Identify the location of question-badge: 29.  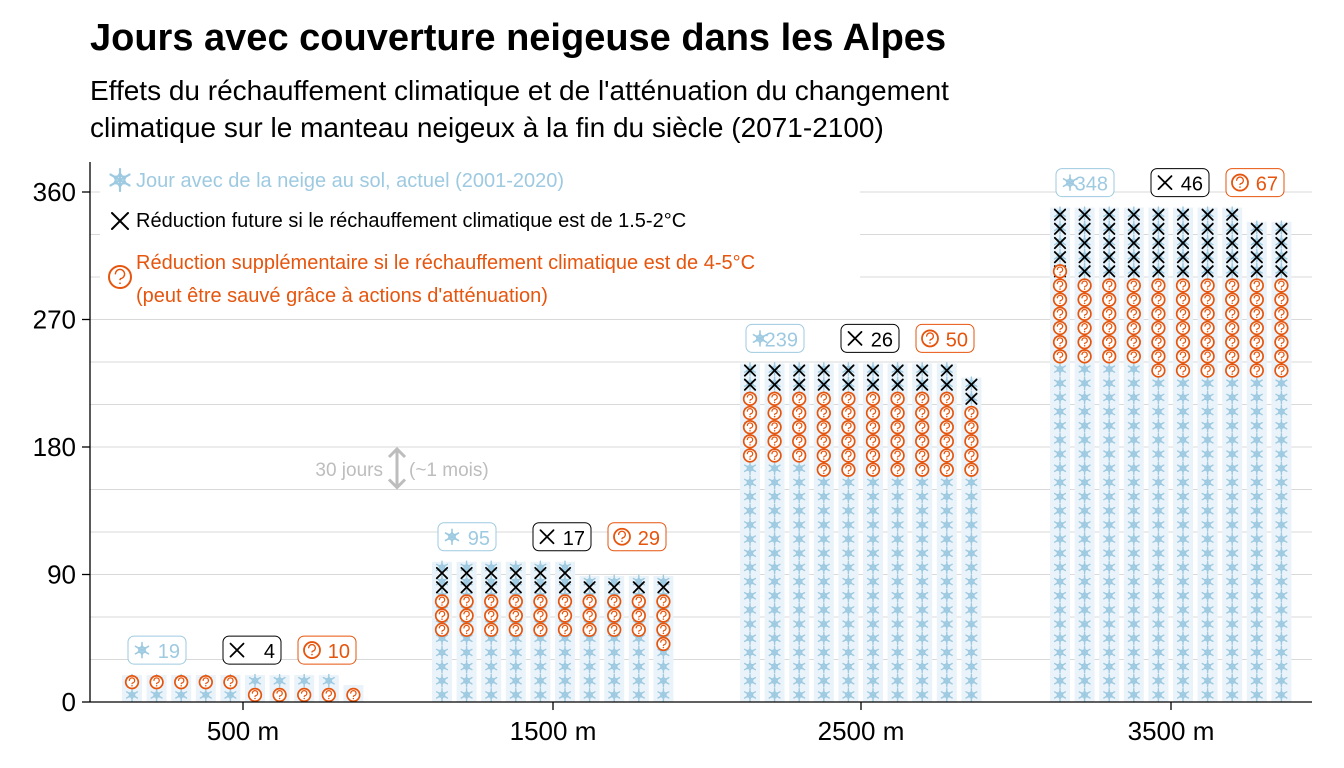
(637, 537).